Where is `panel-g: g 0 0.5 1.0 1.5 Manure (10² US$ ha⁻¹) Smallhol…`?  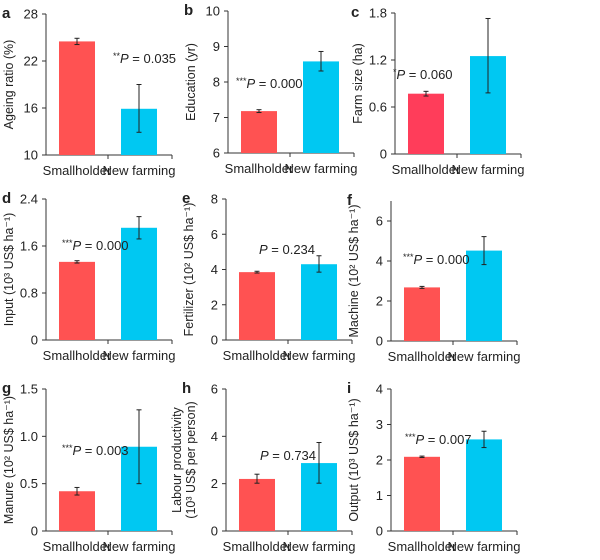 panel-g: g 0 0.5 1.0 1.5 Manure (10² US$ ha⁻¹) Smallhol… is located at coordinates (88, 467).